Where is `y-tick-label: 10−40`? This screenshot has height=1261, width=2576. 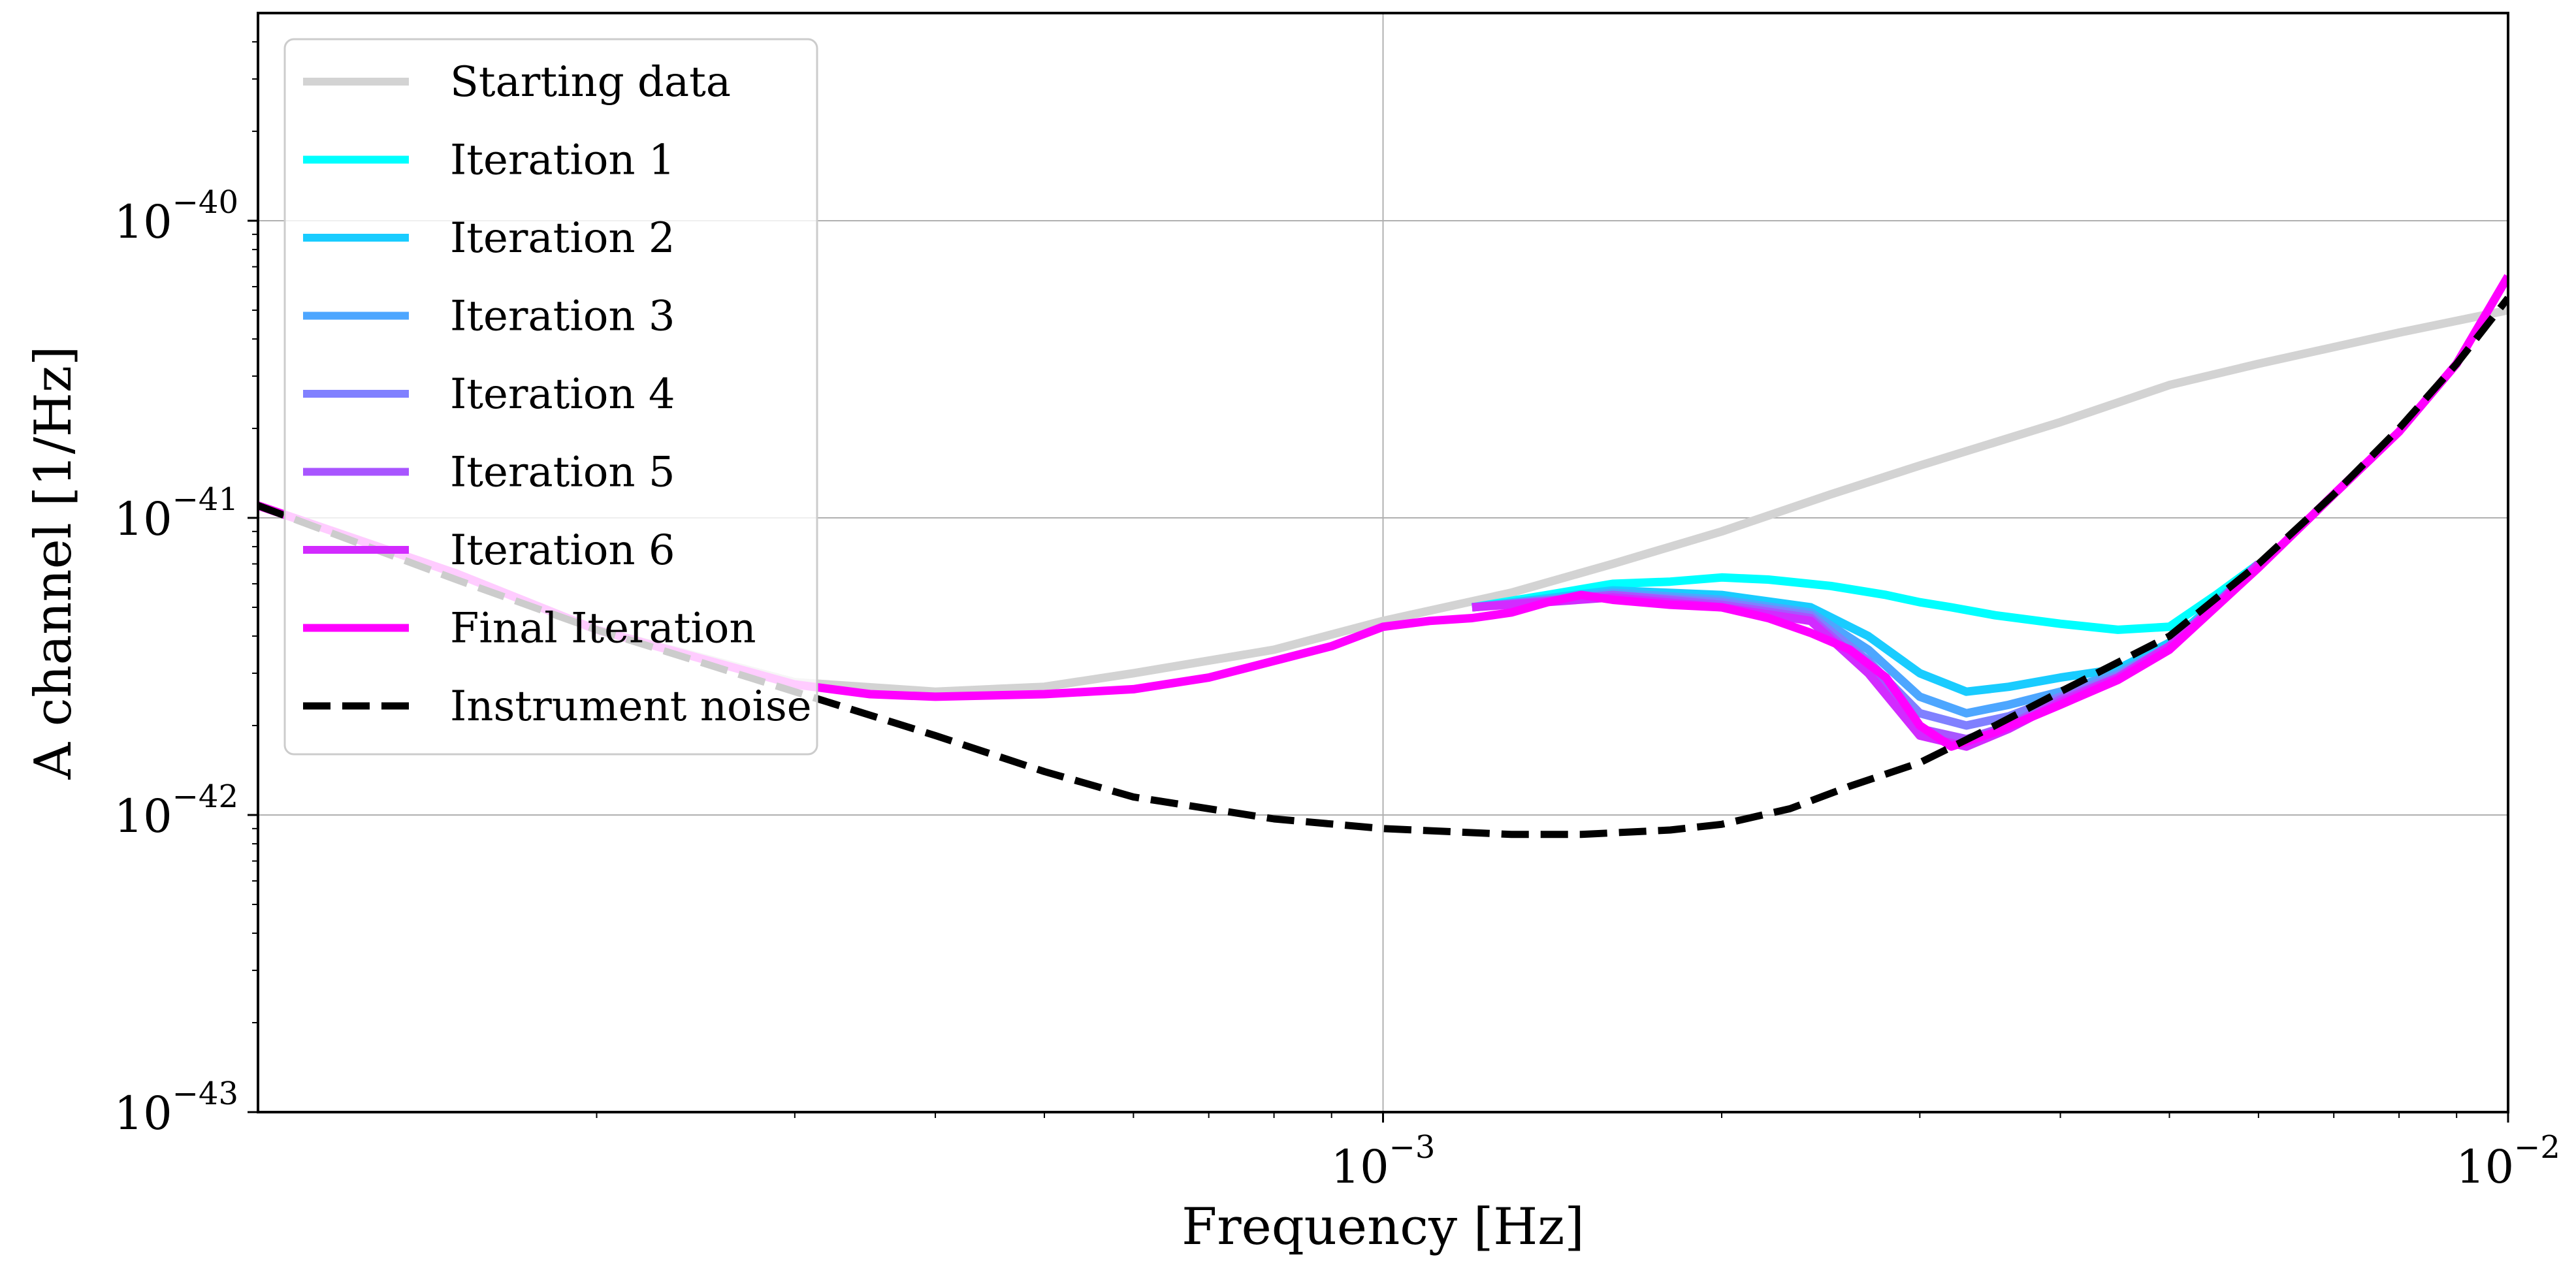
y-tick-label: 10−40 is located at coordinates (176, 216).